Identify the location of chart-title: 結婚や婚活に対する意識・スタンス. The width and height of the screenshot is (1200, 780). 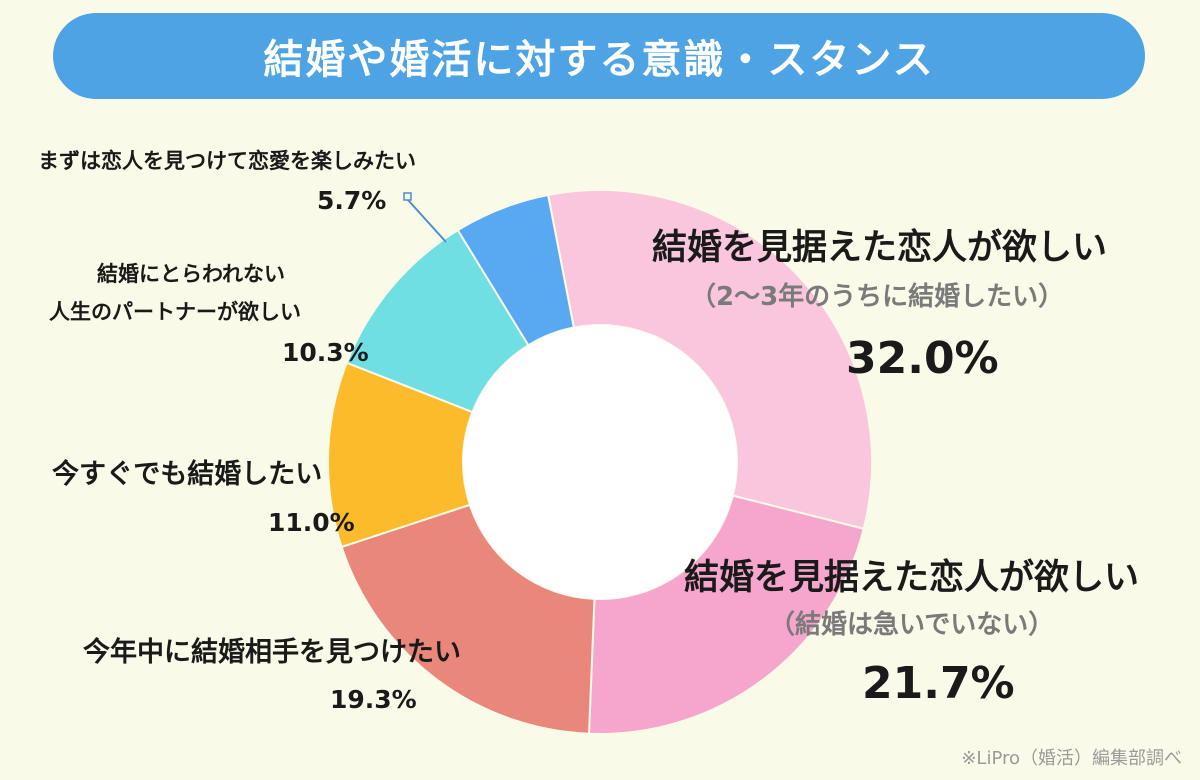
(599, 60).